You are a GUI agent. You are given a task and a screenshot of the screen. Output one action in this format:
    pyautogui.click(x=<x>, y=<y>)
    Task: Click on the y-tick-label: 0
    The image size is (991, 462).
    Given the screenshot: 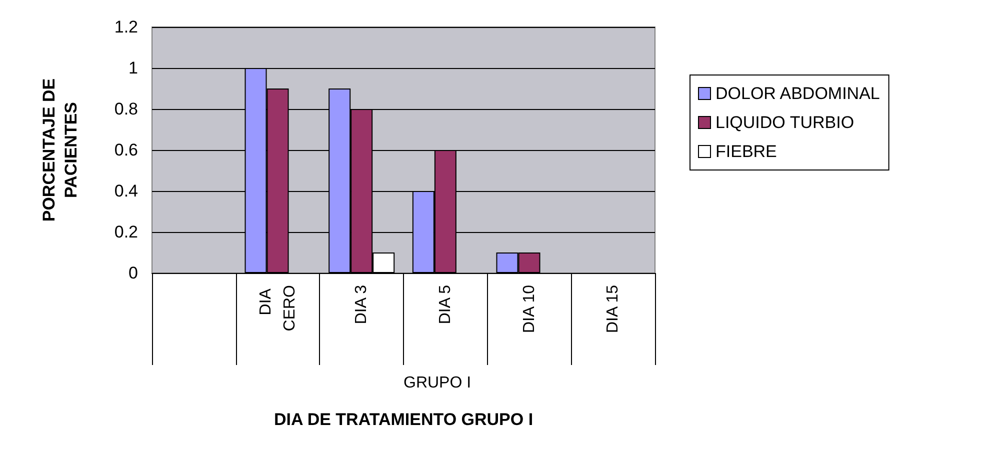 What is the action you would take?
    pyautogui.click(x=133, y=273)
    